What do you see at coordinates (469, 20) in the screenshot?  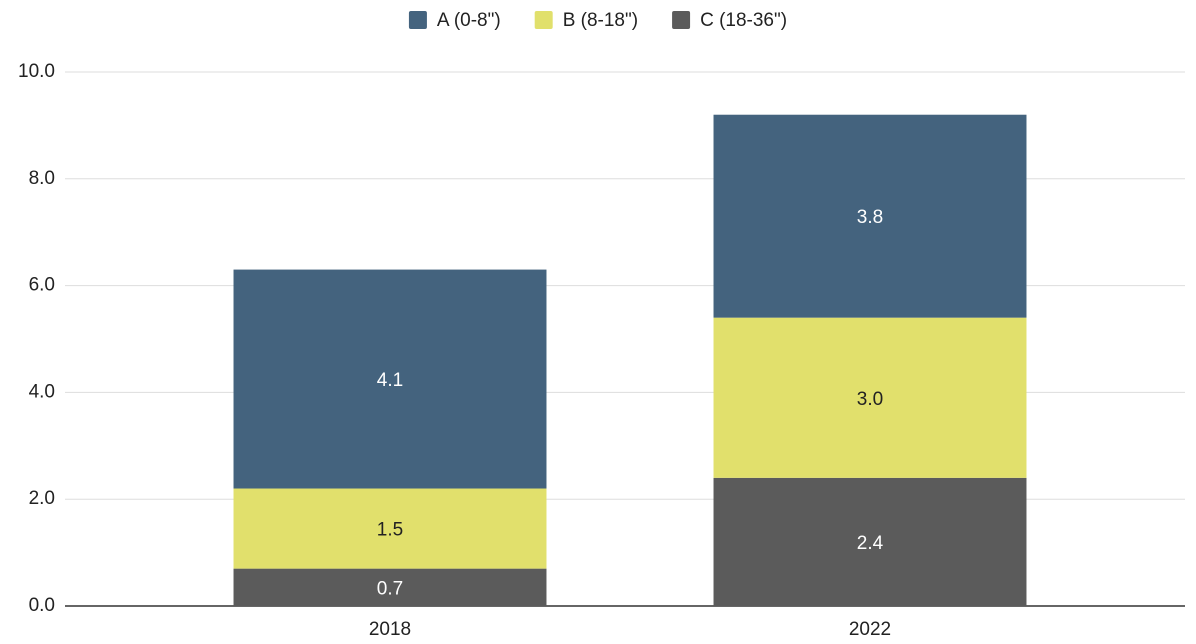 I see `legend-label: A (0-8")` at bounding box center [469, 20].